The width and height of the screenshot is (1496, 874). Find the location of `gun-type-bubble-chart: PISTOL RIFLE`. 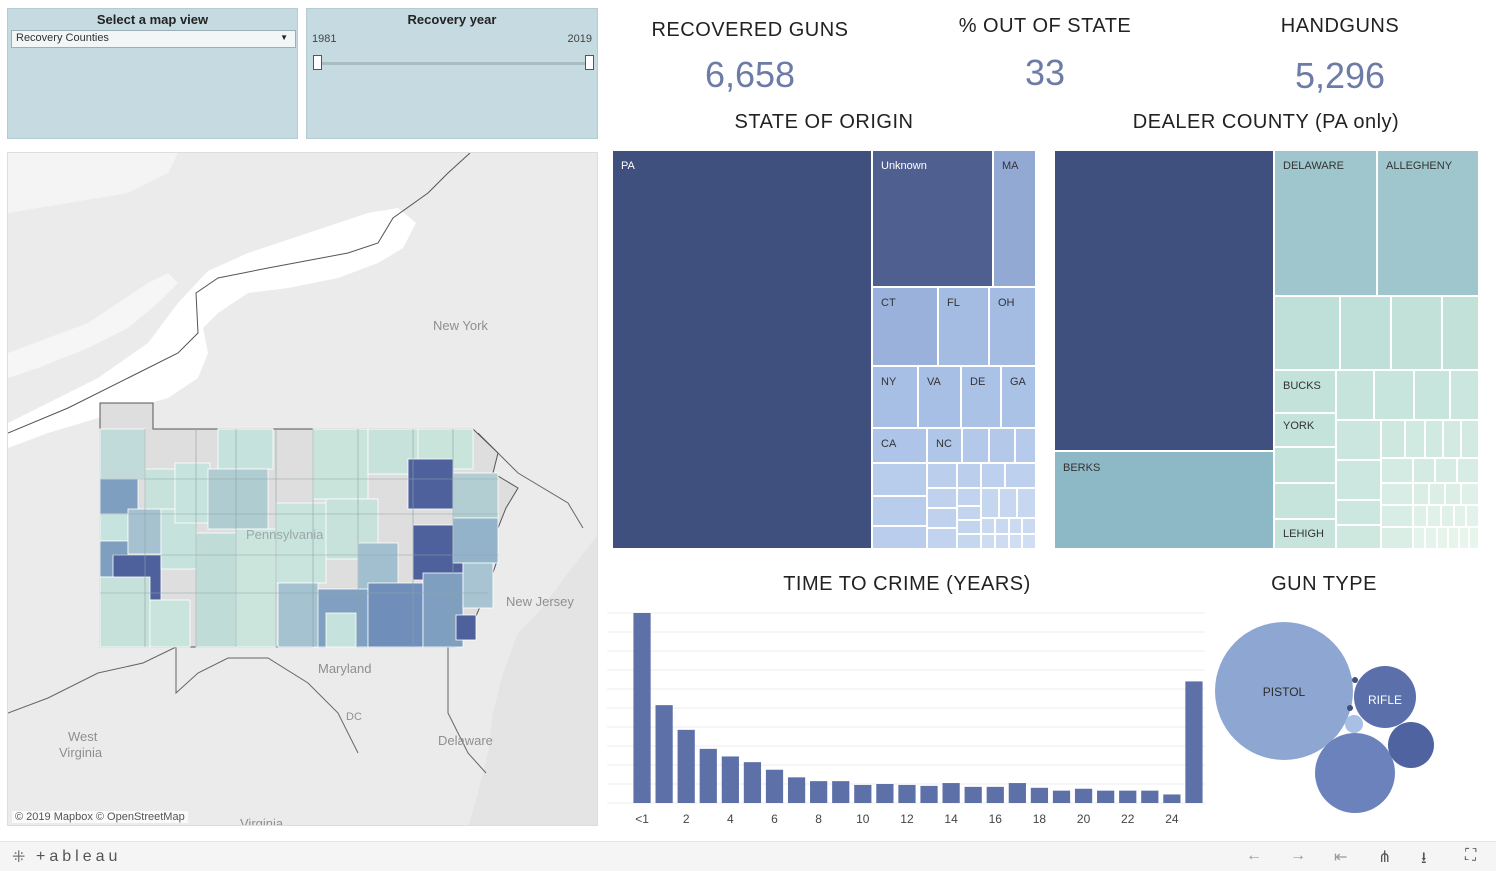

gun-type-bubble-chart: PISTOL RIFLE is located at coordinates (1325, 717).